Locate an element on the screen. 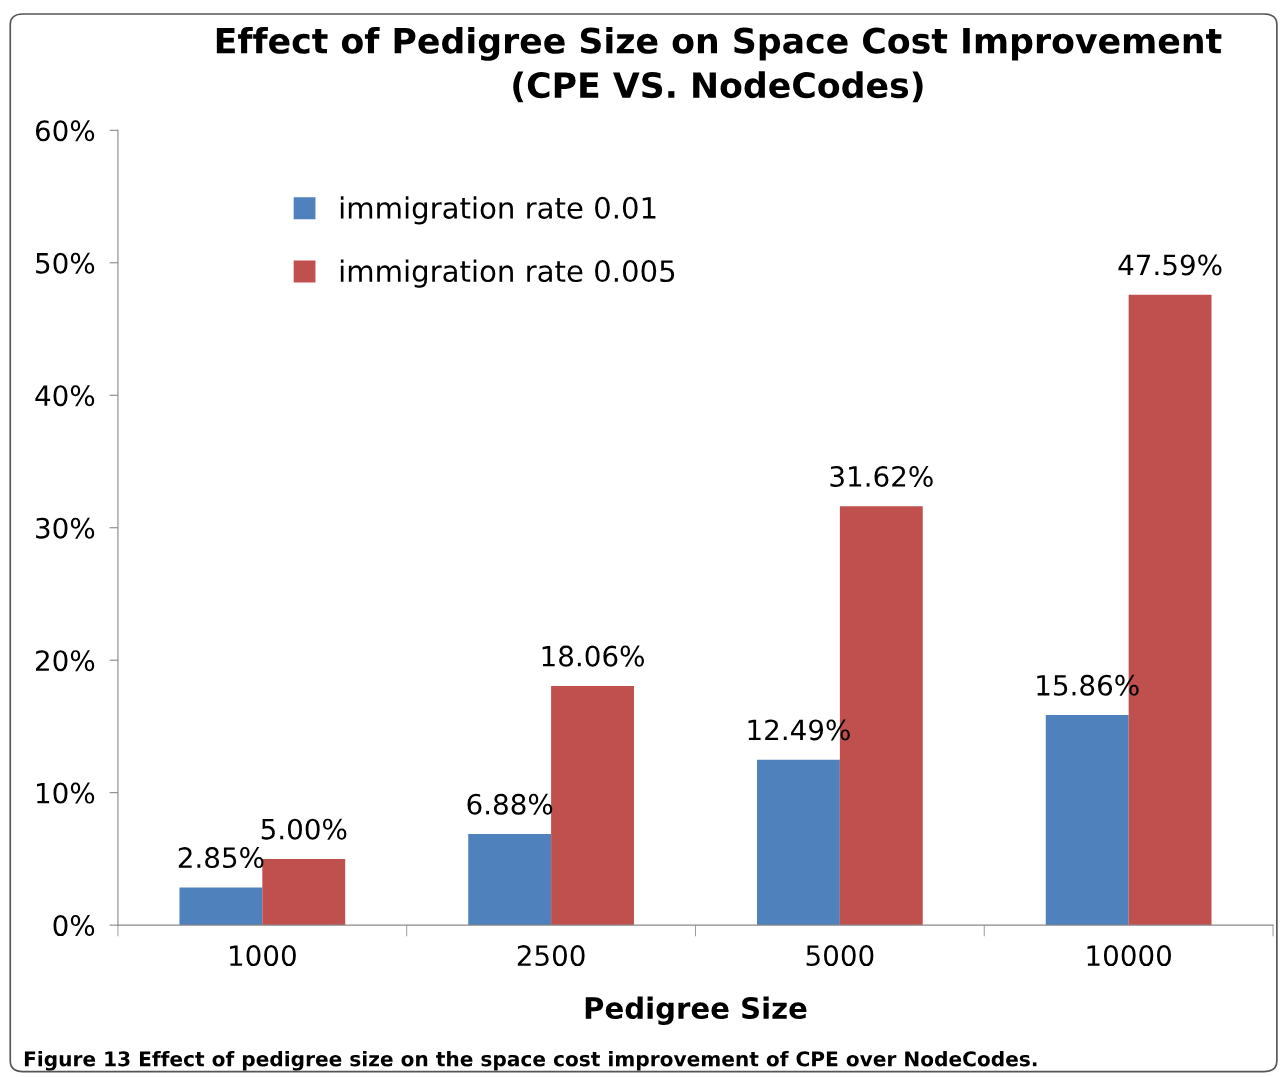 The image size is (1282, 1077). data-label: 47.59% is located at coordinates (1170, 265).